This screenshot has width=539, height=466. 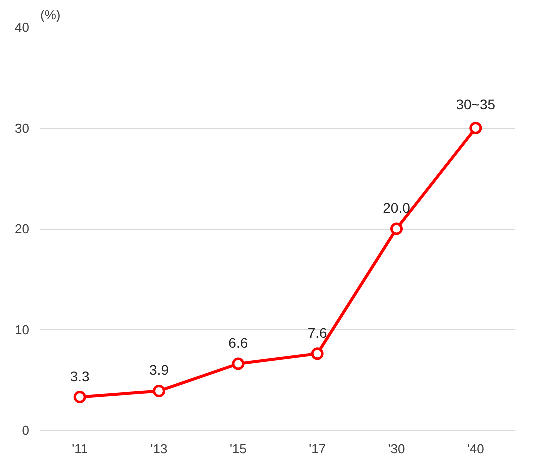 What do you see at coordinates (22, 330) in the screenshot?
I see `y-tick-label: 10` at bounding box center [22, 330].